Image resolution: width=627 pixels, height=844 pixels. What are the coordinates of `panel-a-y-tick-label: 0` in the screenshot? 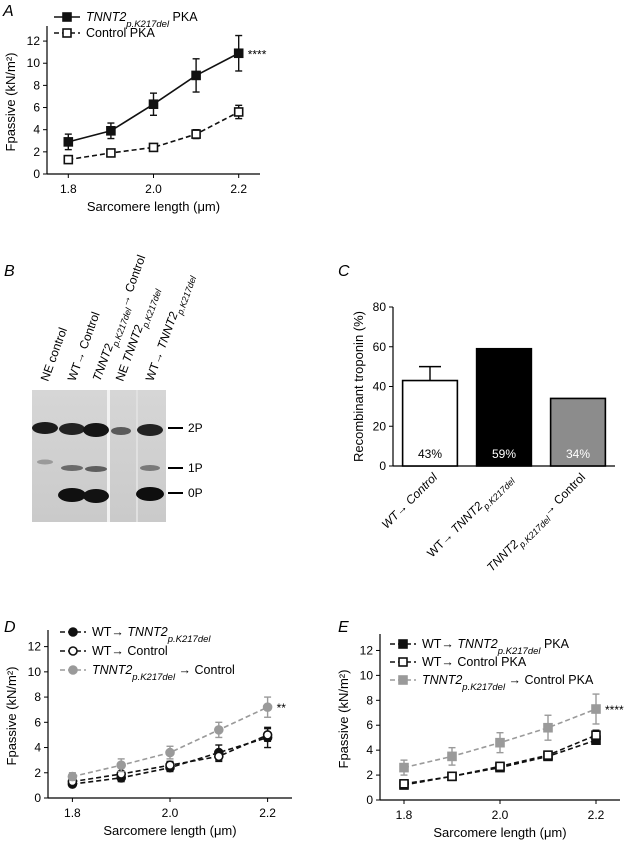 It's located at (36, 174).